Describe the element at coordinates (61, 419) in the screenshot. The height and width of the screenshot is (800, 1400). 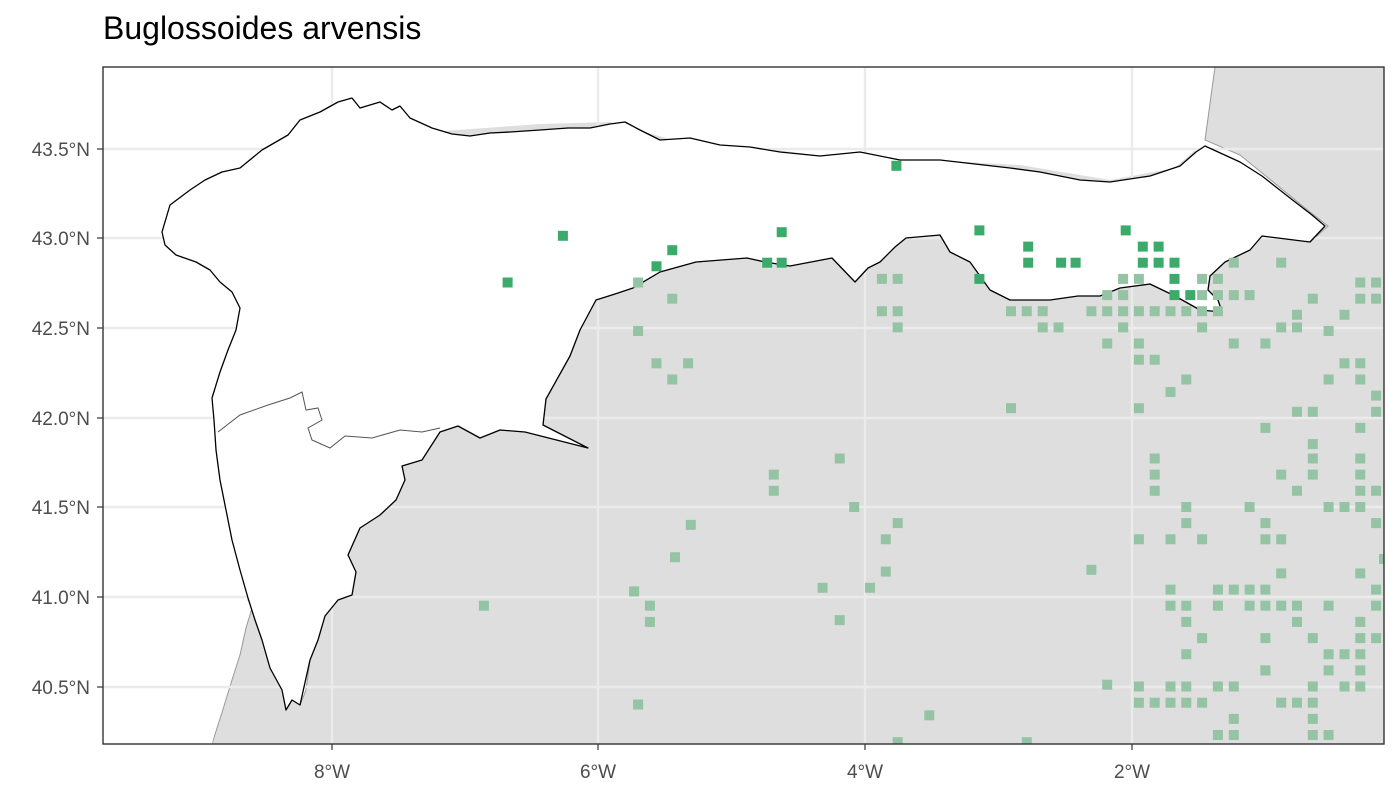
I see `y-tick-label: 42.0°N` at that location.